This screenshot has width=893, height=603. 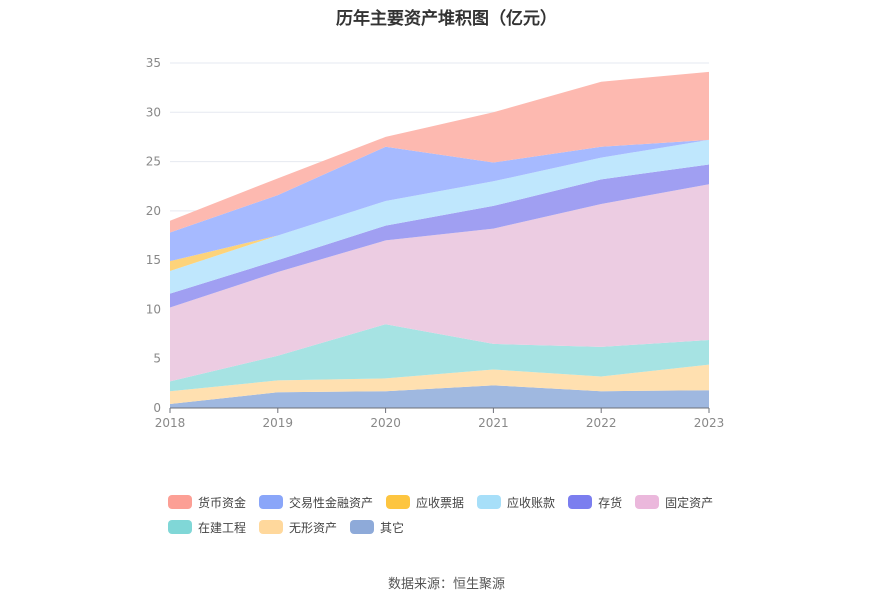 What do you see at coordinates (709, 423) in the screenshot?
I see `x-tick-label: 2023` at bounding box center [709, 423].